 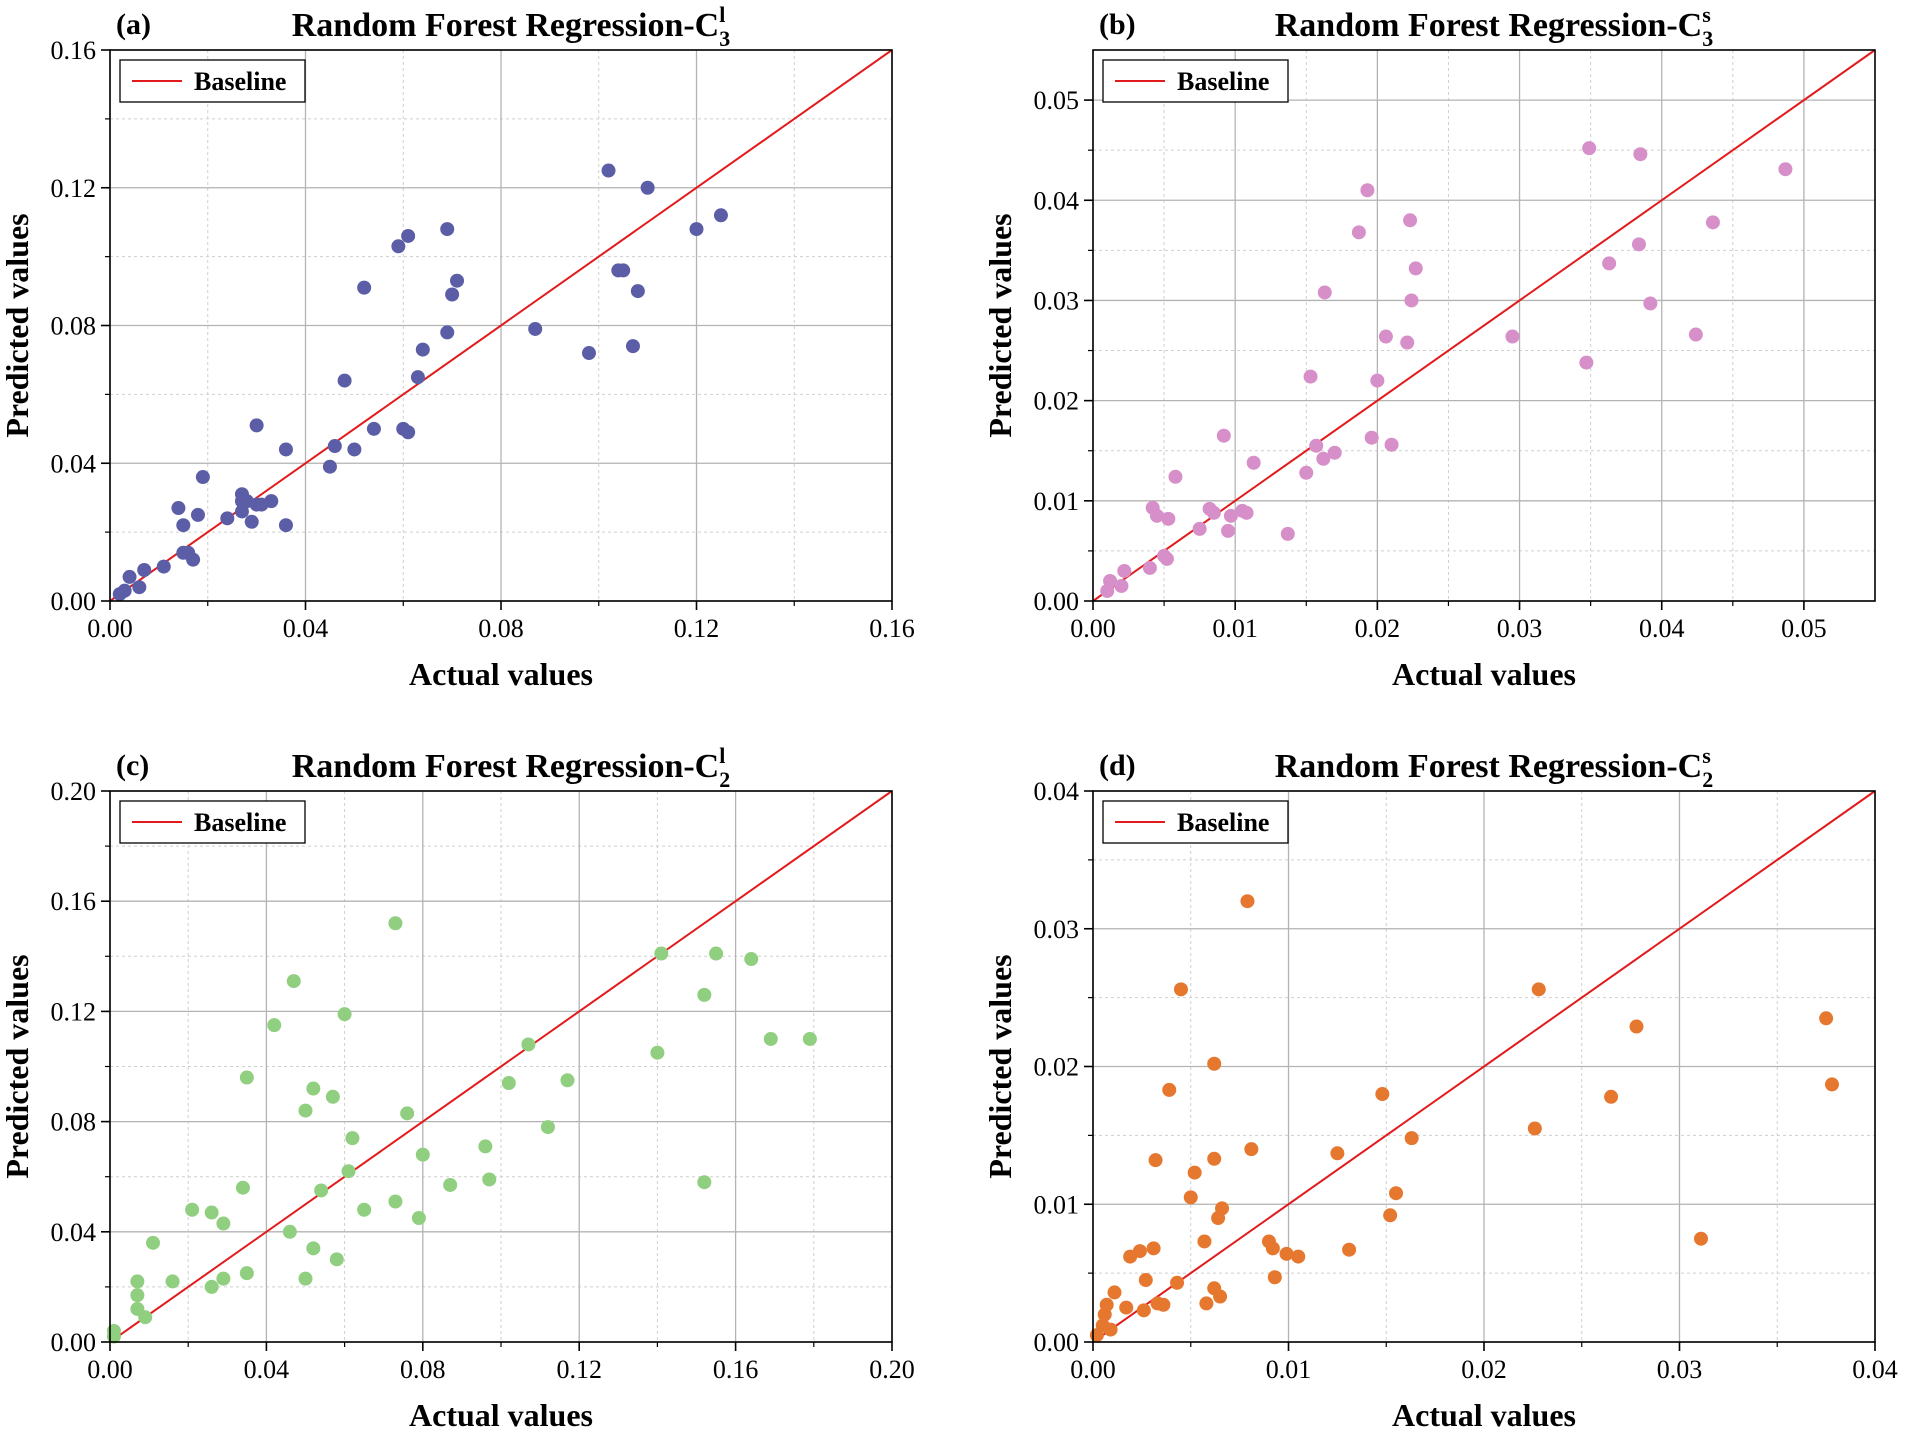 What do you see at coordinates (1494, 26) in the screenshot?
I see `panel-title: Random Forest Regression-C3s` at bounding box center [1494, 26].